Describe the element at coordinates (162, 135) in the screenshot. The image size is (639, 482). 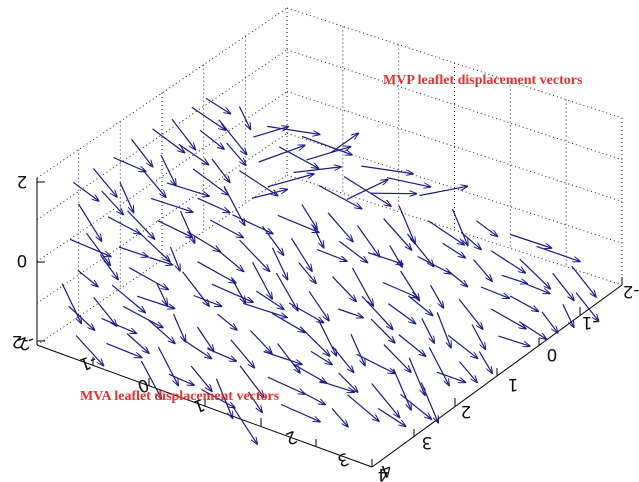
I see `wall-grid-line` at that location.